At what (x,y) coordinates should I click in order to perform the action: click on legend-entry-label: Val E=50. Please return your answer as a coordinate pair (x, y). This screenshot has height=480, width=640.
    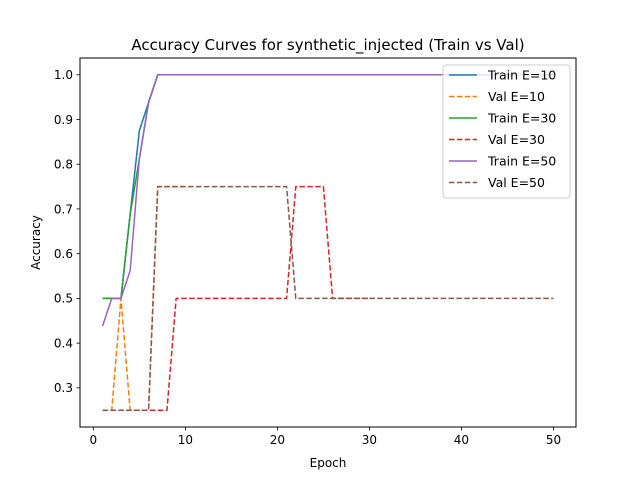
    Looking at the image, I should click on (516, 182).